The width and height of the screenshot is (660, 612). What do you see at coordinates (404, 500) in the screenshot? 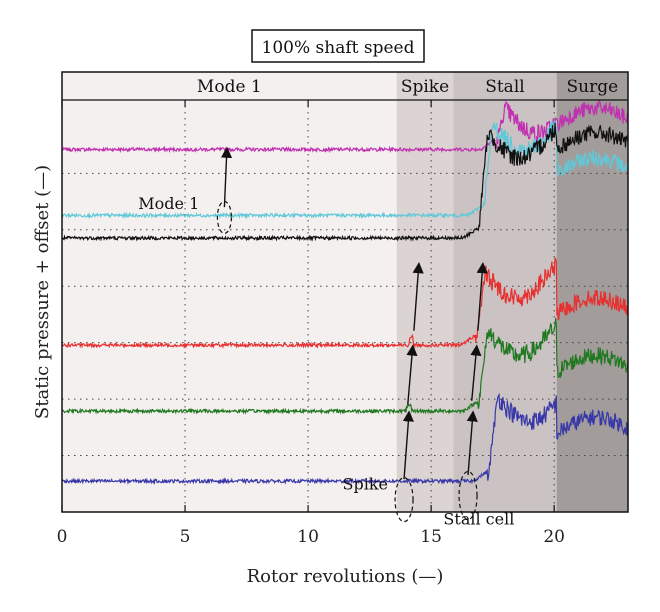
I see `spike-ellipse` at bounding box center [404, 500].